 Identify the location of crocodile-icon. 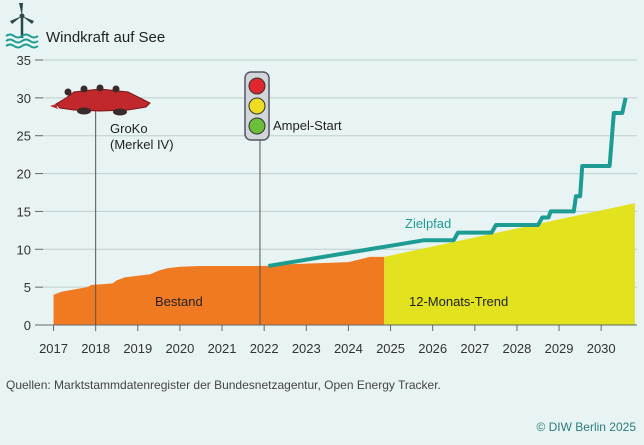
(100, 100).